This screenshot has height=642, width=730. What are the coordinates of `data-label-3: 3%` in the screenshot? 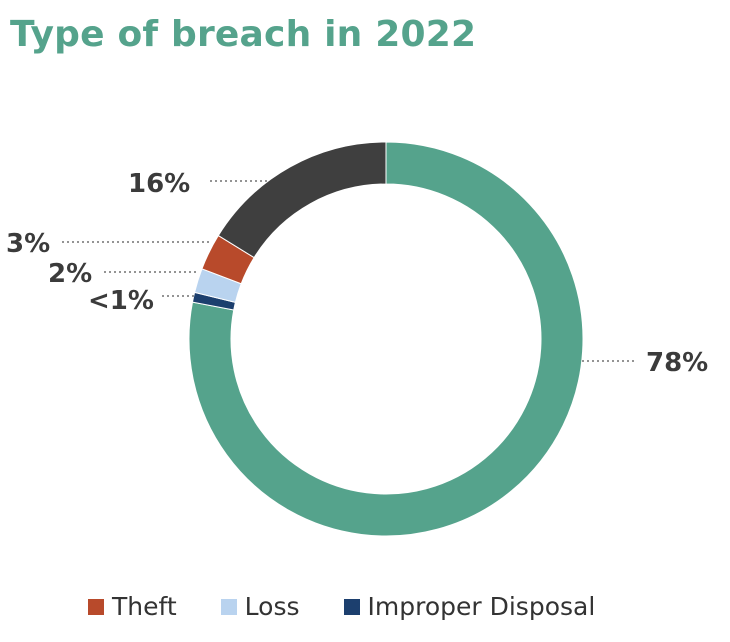 It's located at (28, 244).